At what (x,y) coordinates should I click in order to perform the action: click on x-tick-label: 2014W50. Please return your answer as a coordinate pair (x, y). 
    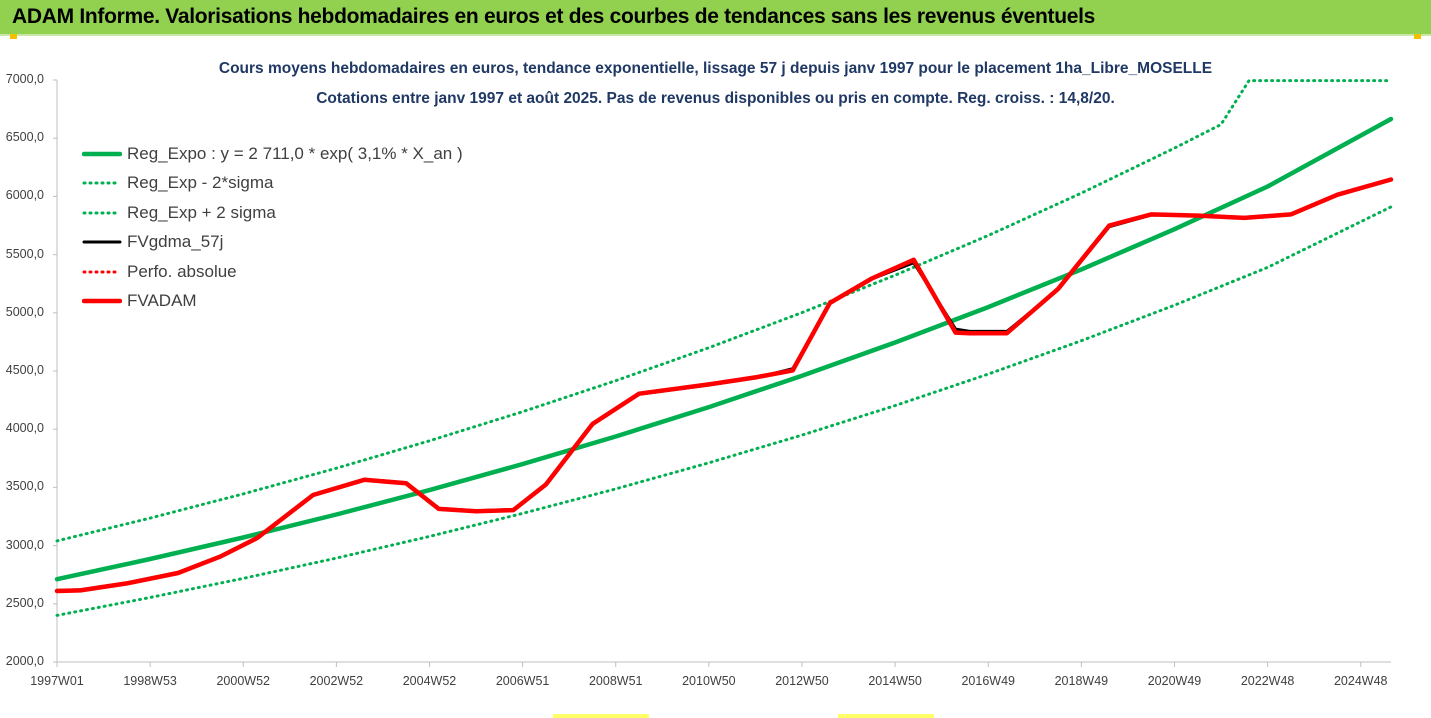
    Looking at the image, I should click on (895, 681).